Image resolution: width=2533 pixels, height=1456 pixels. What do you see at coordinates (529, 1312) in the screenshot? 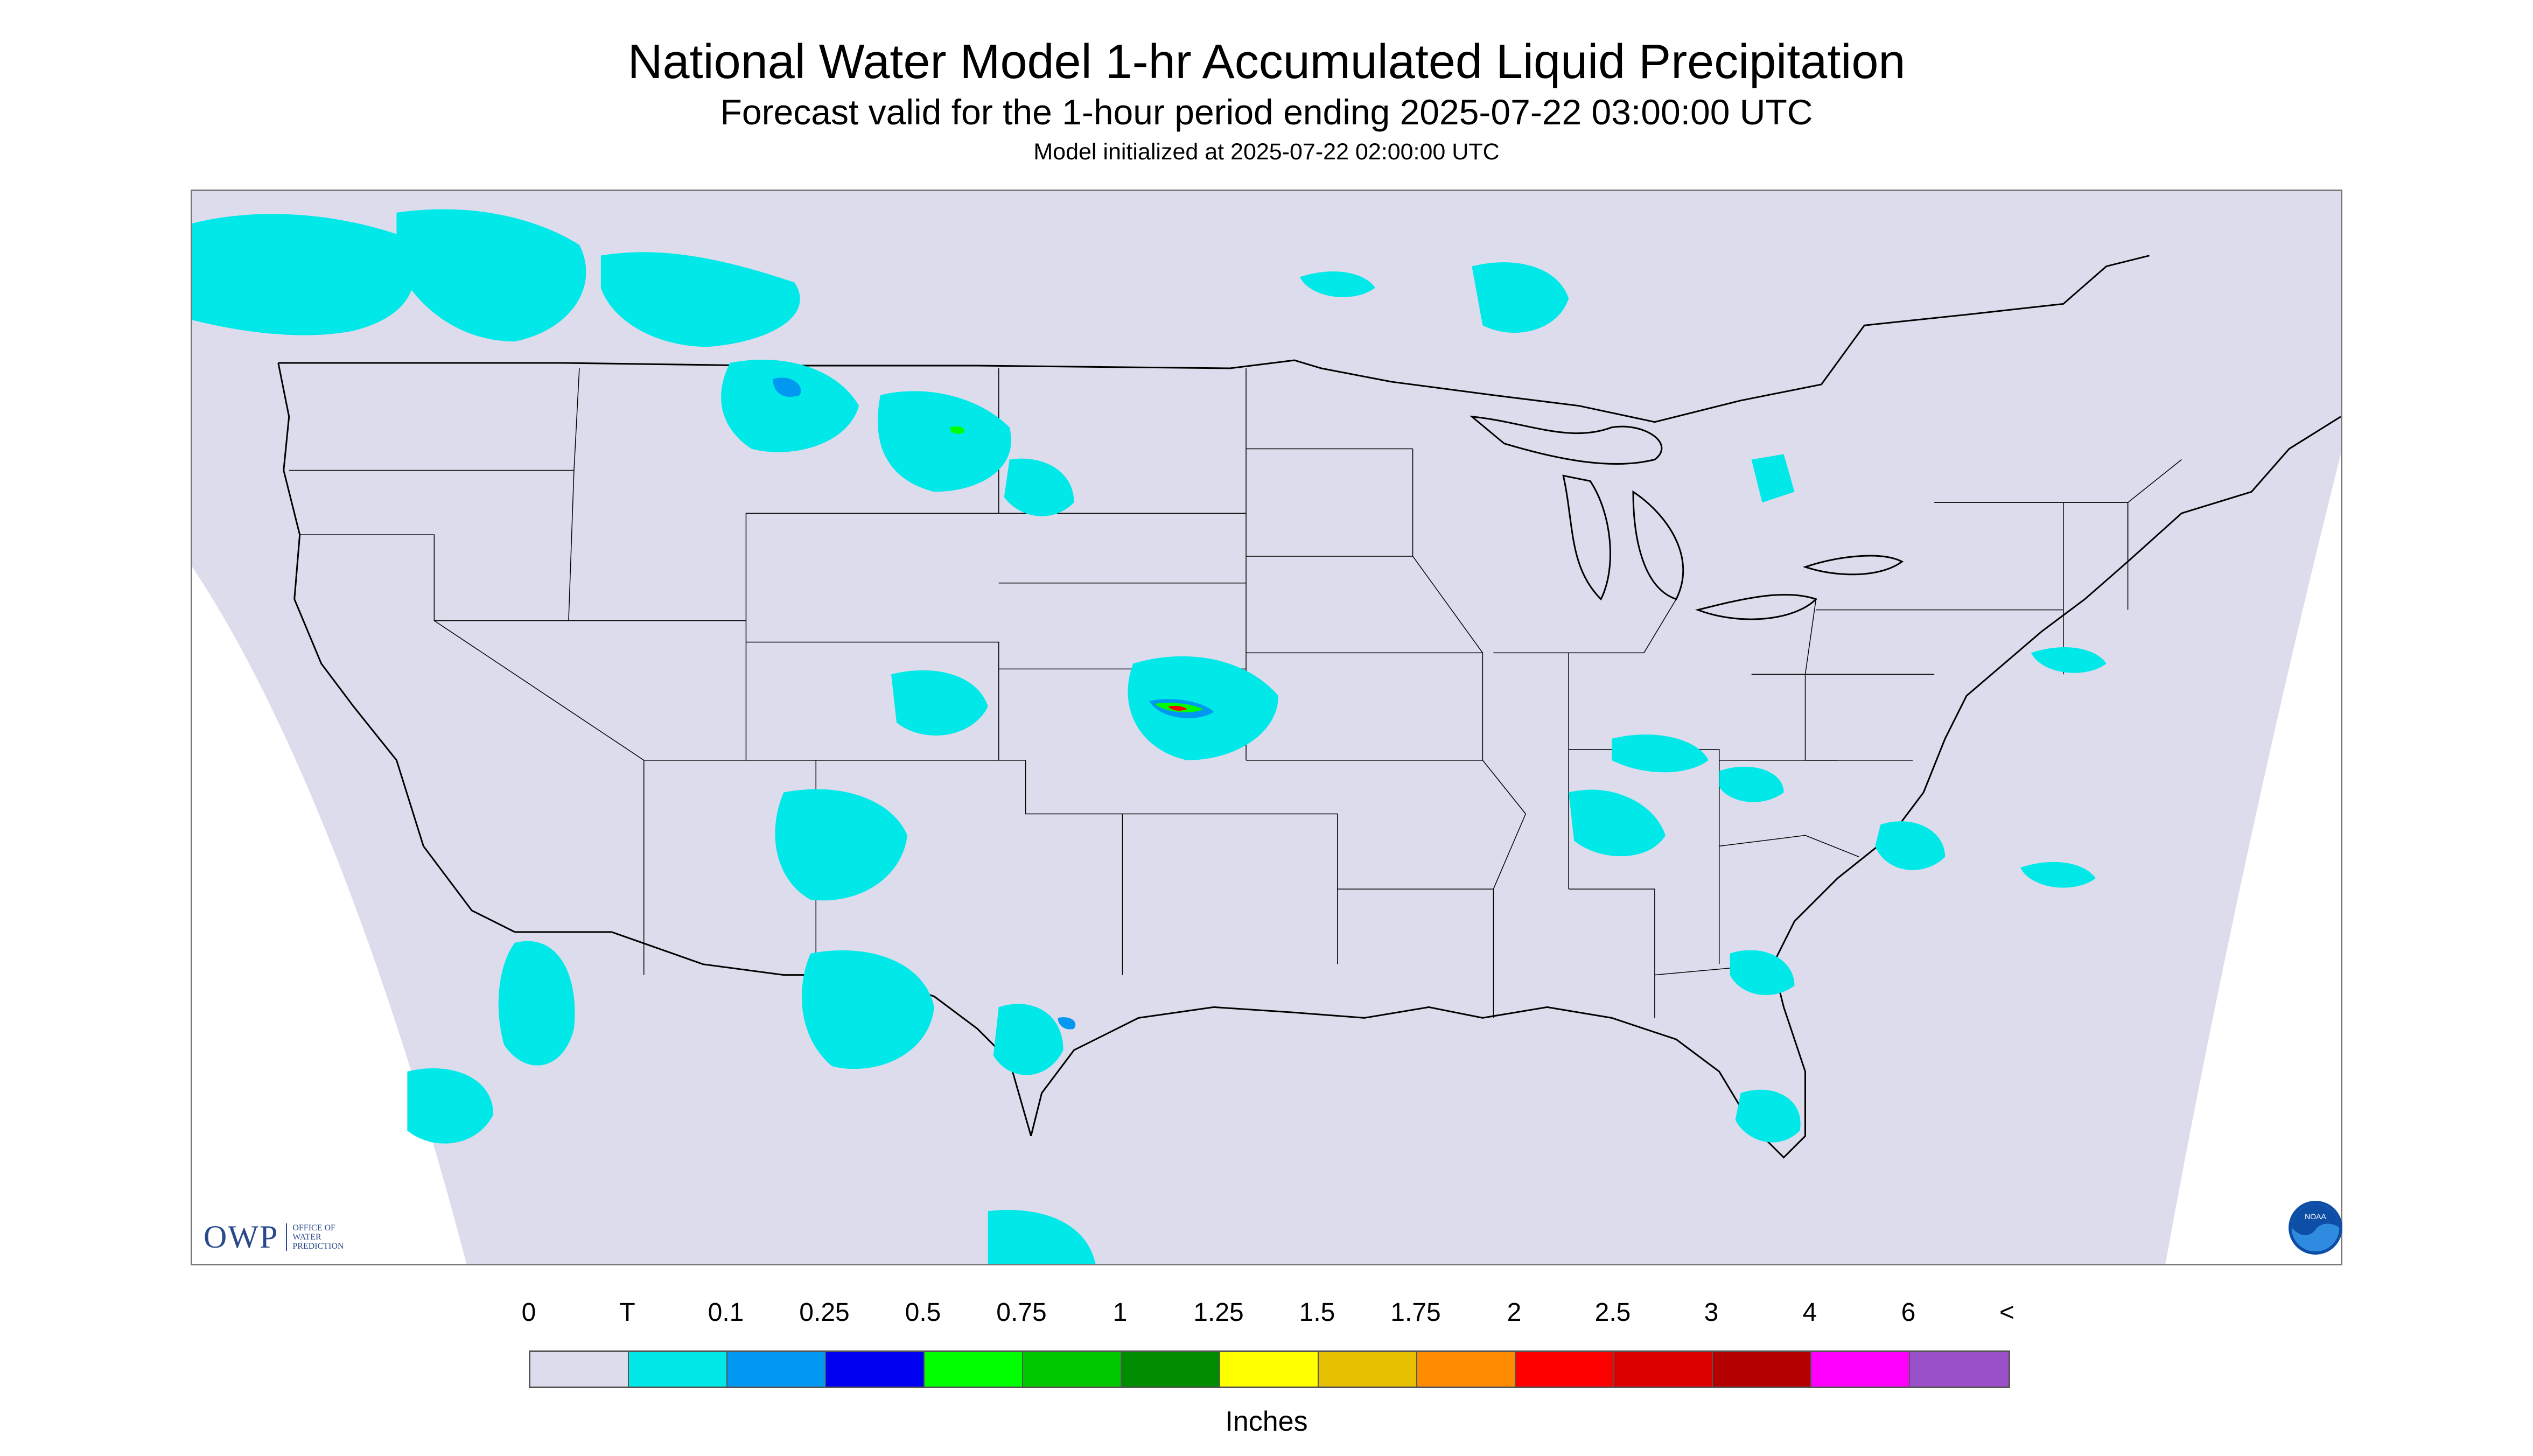
I see `legend-tick-label: 0` at bounding box center [529, 1312].